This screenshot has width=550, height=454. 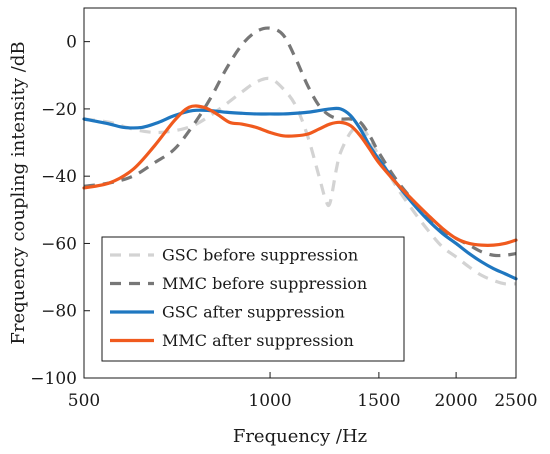 I want to click on x-tick-label: 1500, so click(x=378, y=401).